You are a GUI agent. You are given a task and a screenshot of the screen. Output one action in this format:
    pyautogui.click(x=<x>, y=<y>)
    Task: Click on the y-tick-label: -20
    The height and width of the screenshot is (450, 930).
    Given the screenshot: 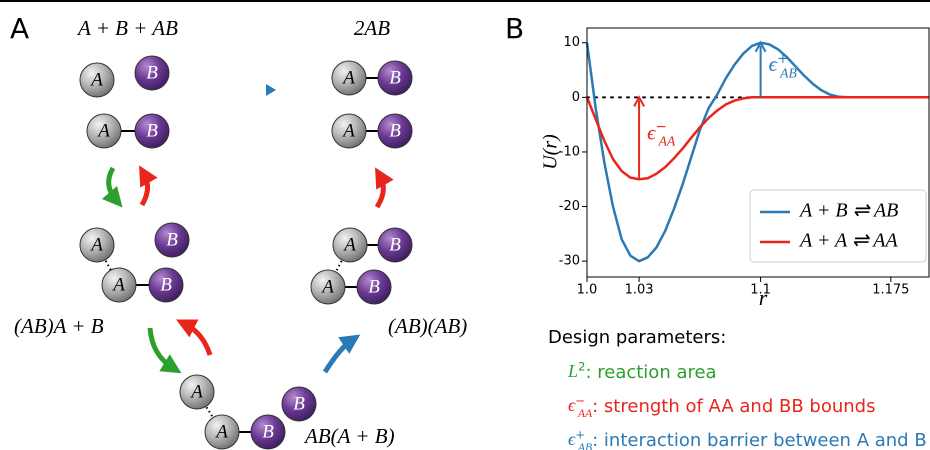 What is the action you would take?
    pyautogui.click(x=569, y=206)
    